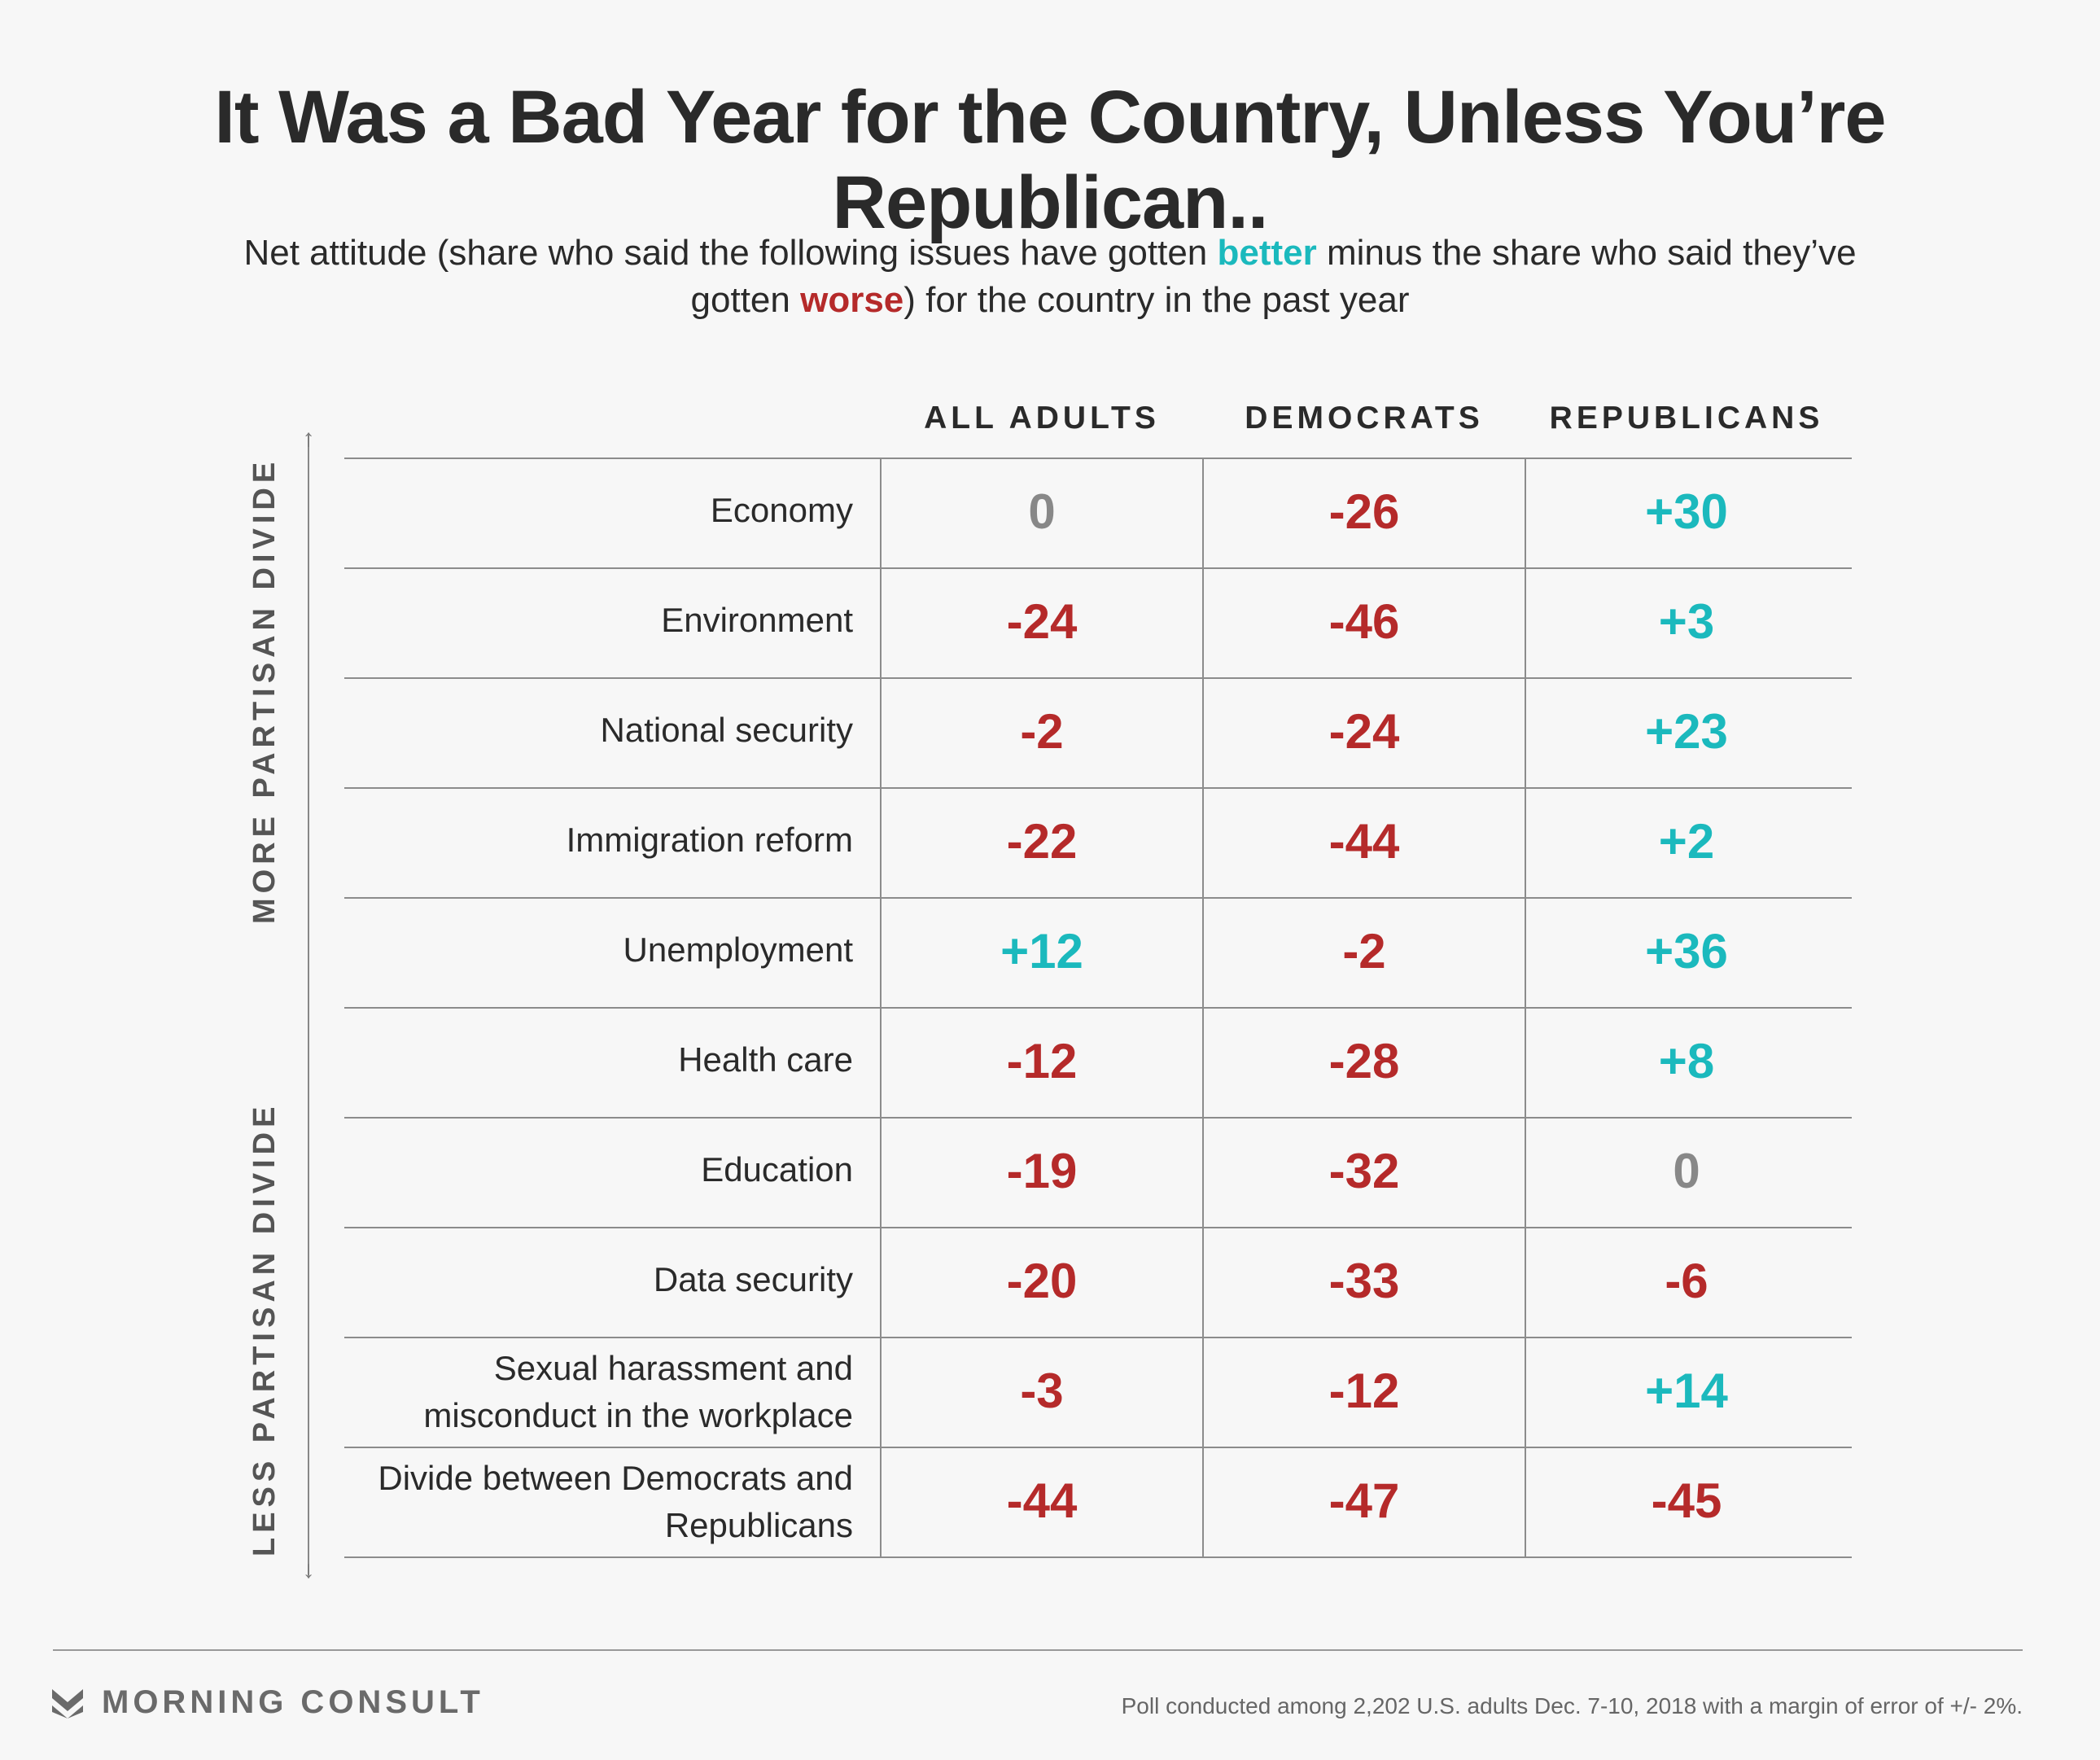 The height and width of the screenshot is (1760, 2100). I want to click on morning-consult-logo-icon, so click(67, 1703).